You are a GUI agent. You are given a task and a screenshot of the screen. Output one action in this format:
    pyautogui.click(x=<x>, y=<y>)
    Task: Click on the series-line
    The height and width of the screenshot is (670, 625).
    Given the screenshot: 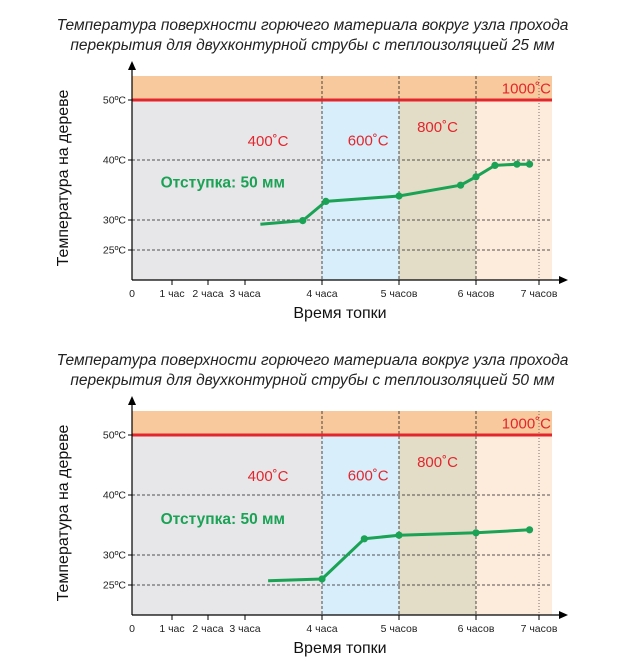 What is the action you would take?
    pyautogui.click(x=399, y=555)
    